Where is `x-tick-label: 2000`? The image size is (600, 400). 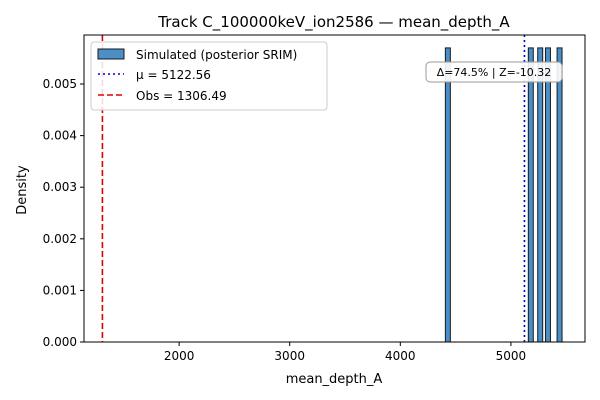
x-tick-label: 2000 is located at coordinates (179, 356).